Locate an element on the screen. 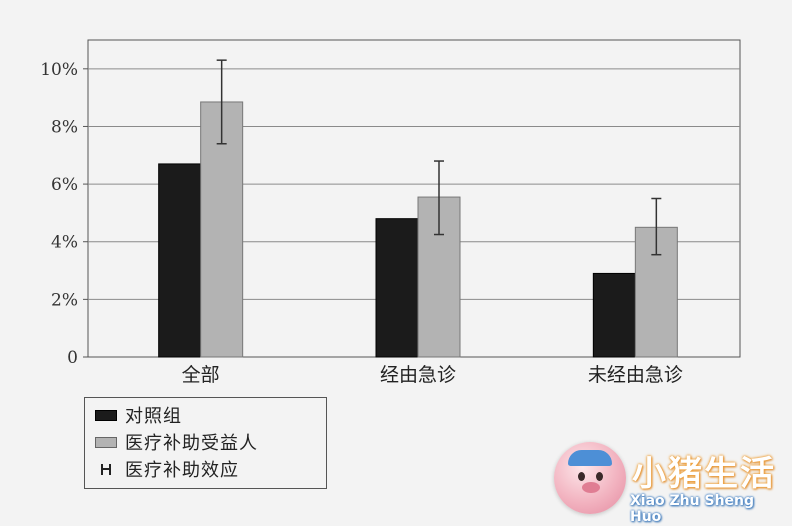 Image resolution: width=792 pixels, height=526 pixels. legend-swatch-control is located at coordinates (106, 415).